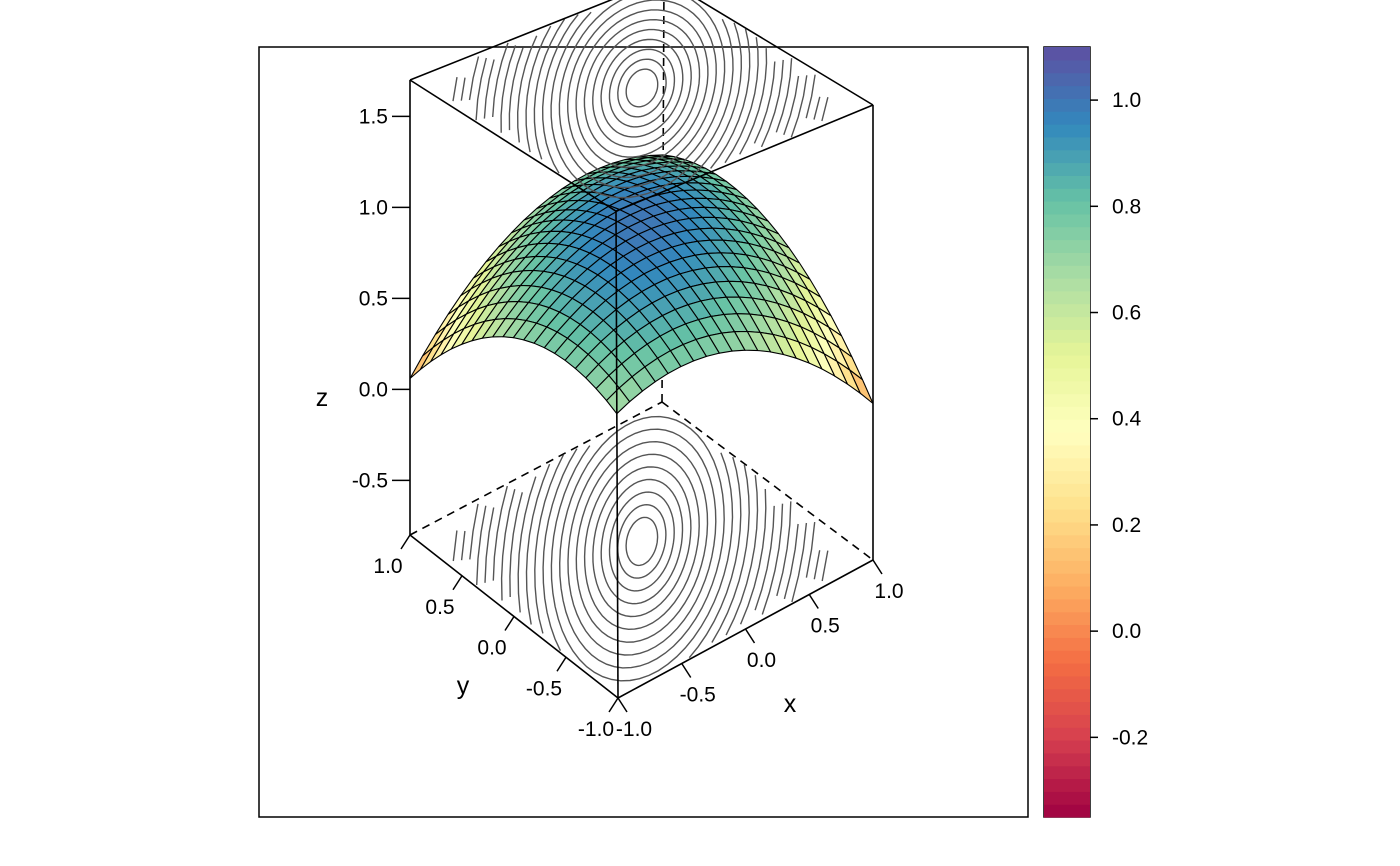 The width and height of the screenshot is (1400, 866). What do you see at coordinates (373, 389) in the screenshot?
I see `z-axis-tick-label: 0.0` at bounding box center [373, 389].